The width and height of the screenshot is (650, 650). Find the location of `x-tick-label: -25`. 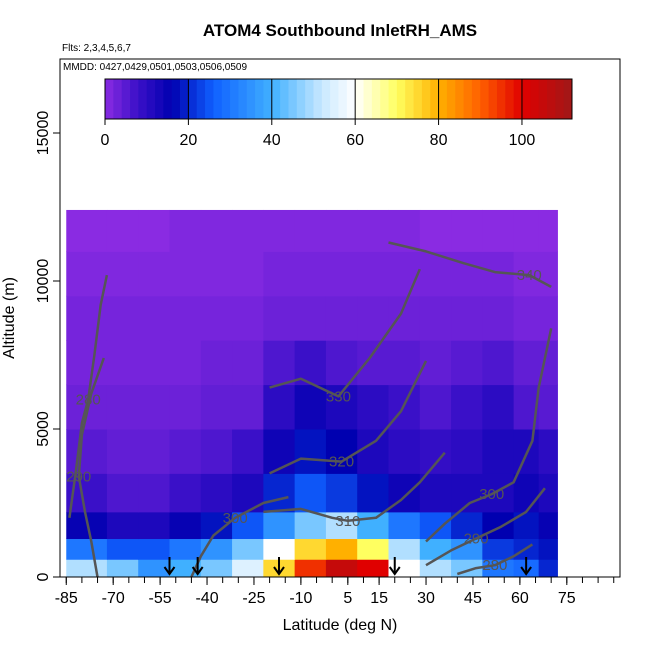

x-tick-label: -25 is located at coordinates (253, 598).